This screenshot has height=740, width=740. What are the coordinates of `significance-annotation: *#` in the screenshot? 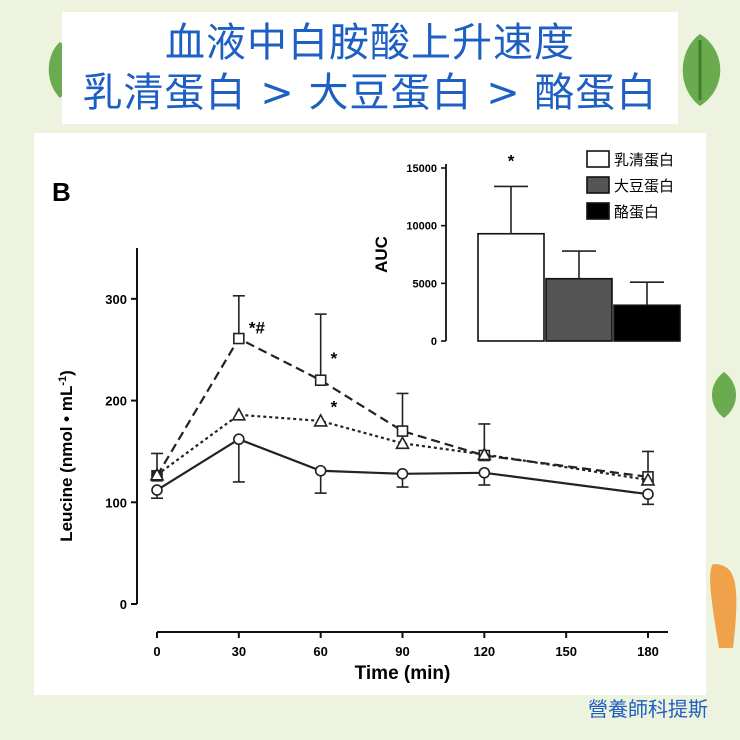 It's located at (257, 327).